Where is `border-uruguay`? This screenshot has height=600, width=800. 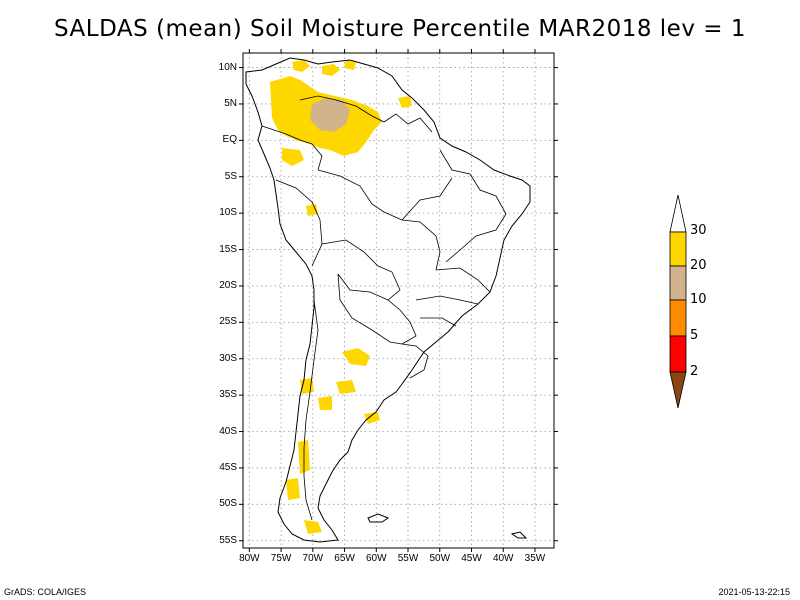
border-uruguay is located at coordinates (415, 361).